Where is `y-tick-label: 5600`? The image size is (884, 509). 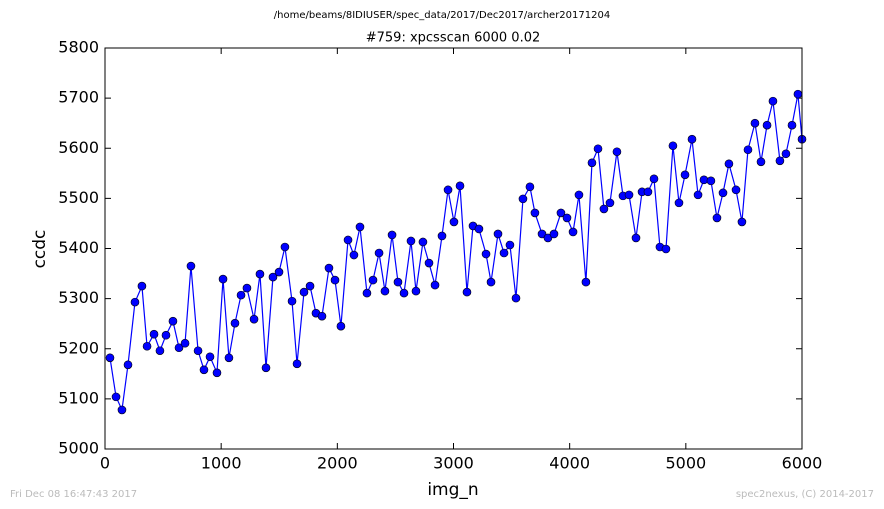 y-tick-label: 5600 is located at coordinates (78, 147).